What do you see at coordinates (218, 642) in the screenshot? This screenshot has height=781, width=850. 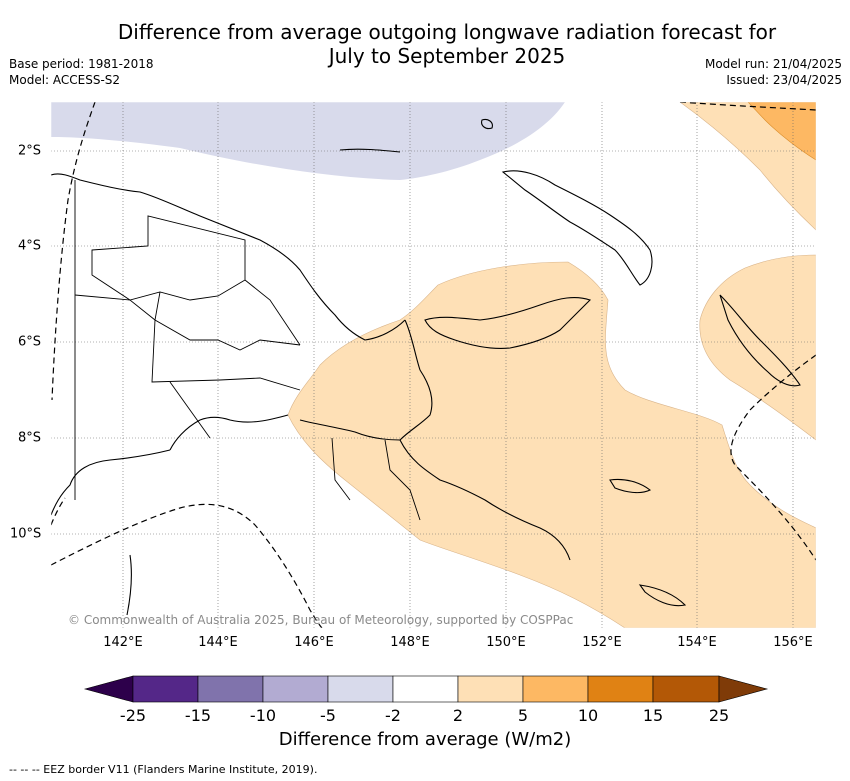 I see `lon-tick-label: 144°E` at bounding box center [218, 642].